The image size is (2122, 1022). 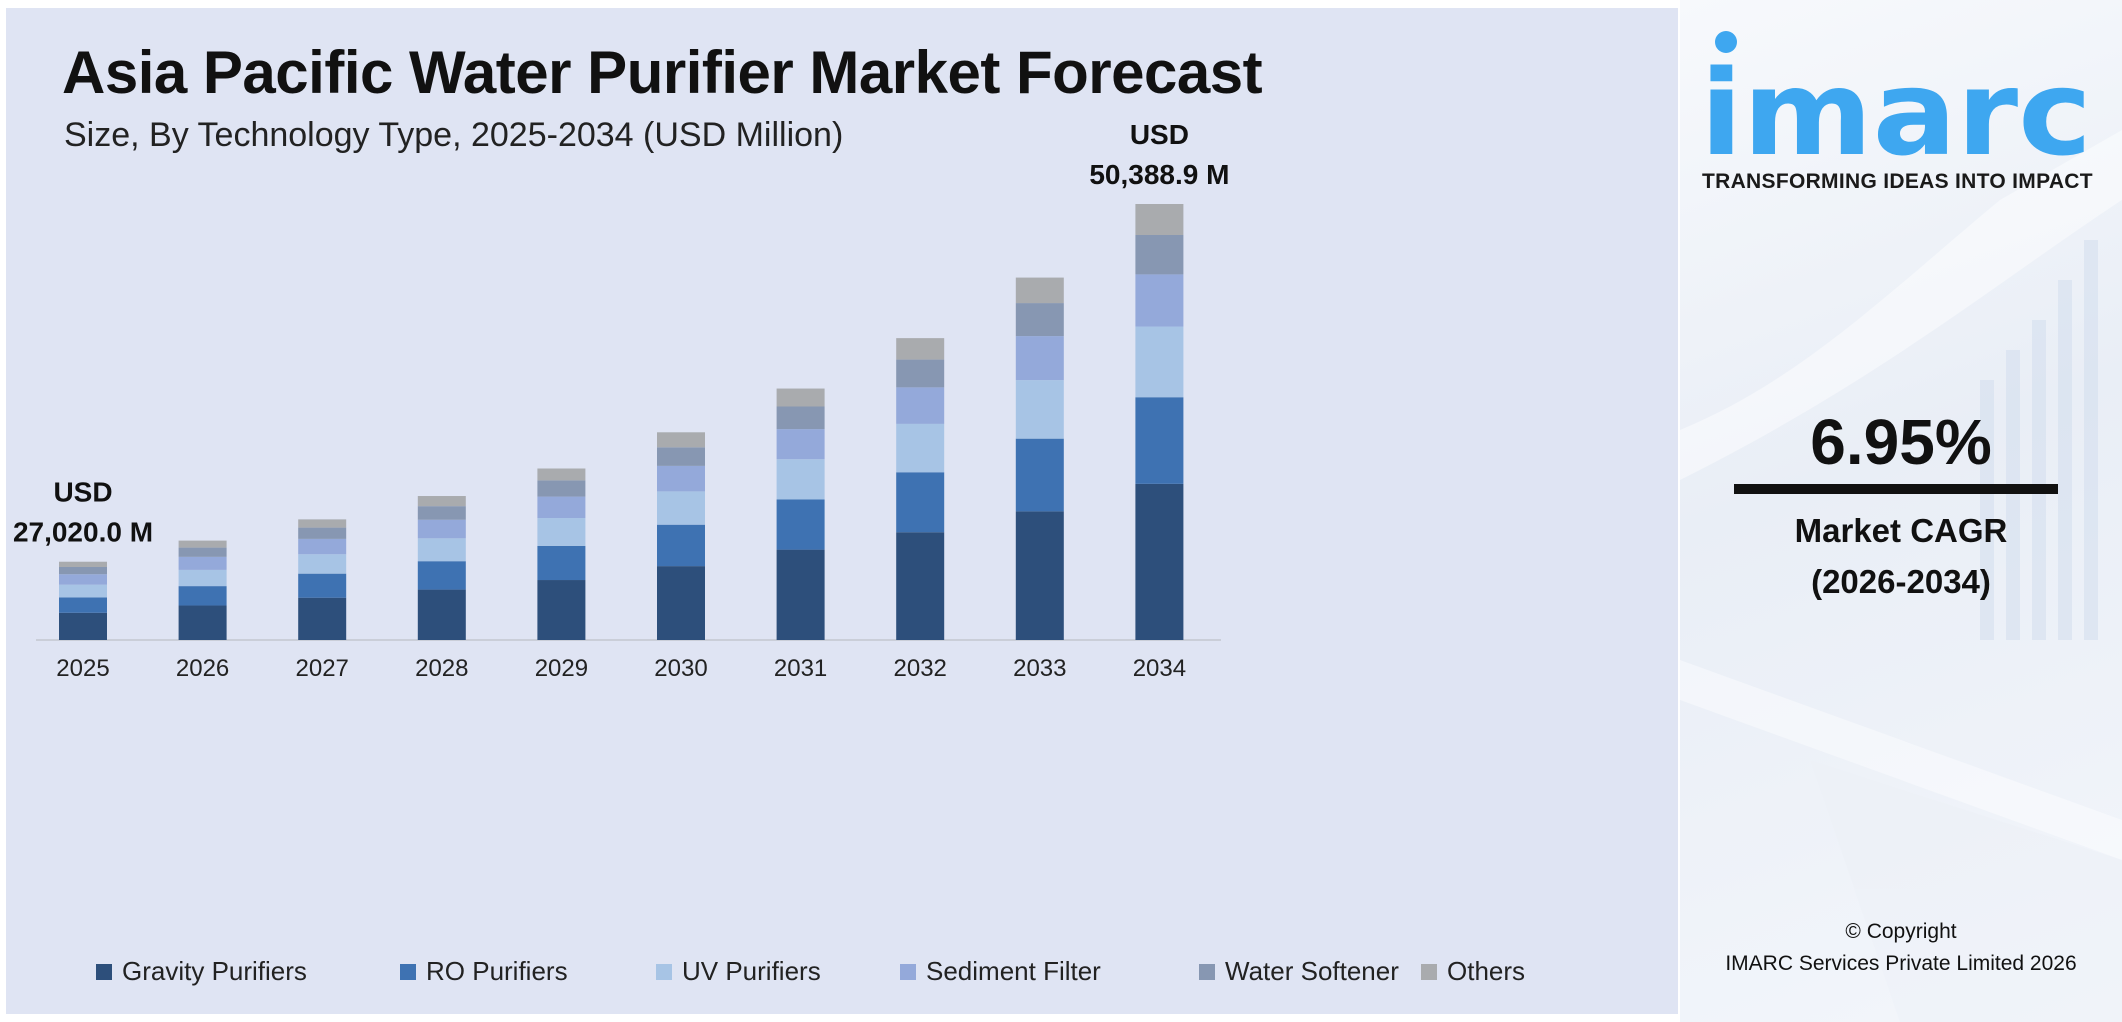 I want to click on bar-segment-2029-others, so click(x=561, y=474).